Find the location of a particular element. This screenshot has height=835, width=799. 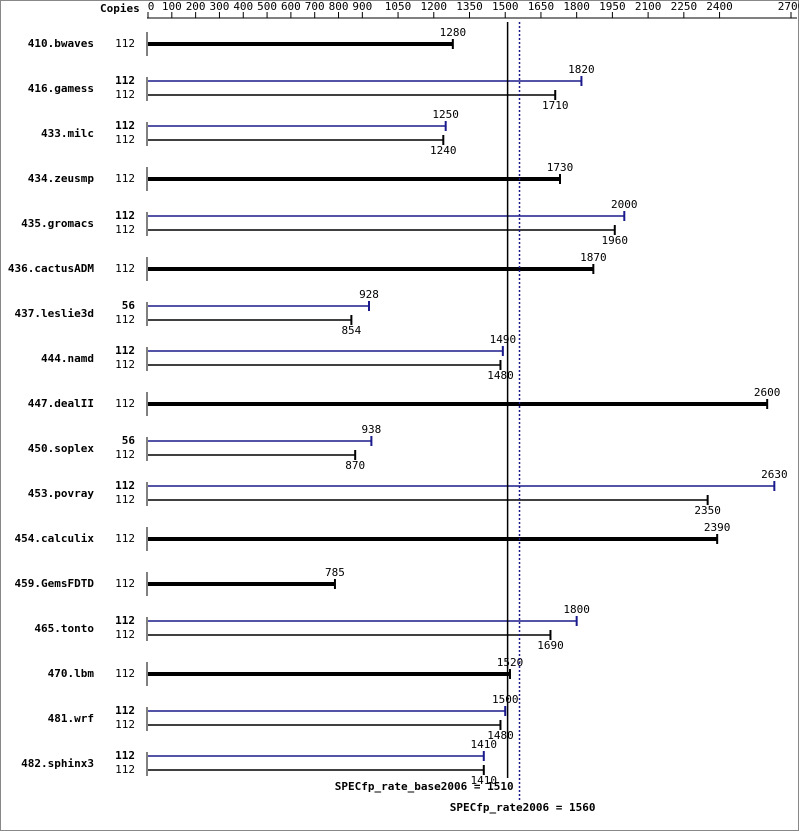

value-label: 2000 is located at coordinates (624, 204).